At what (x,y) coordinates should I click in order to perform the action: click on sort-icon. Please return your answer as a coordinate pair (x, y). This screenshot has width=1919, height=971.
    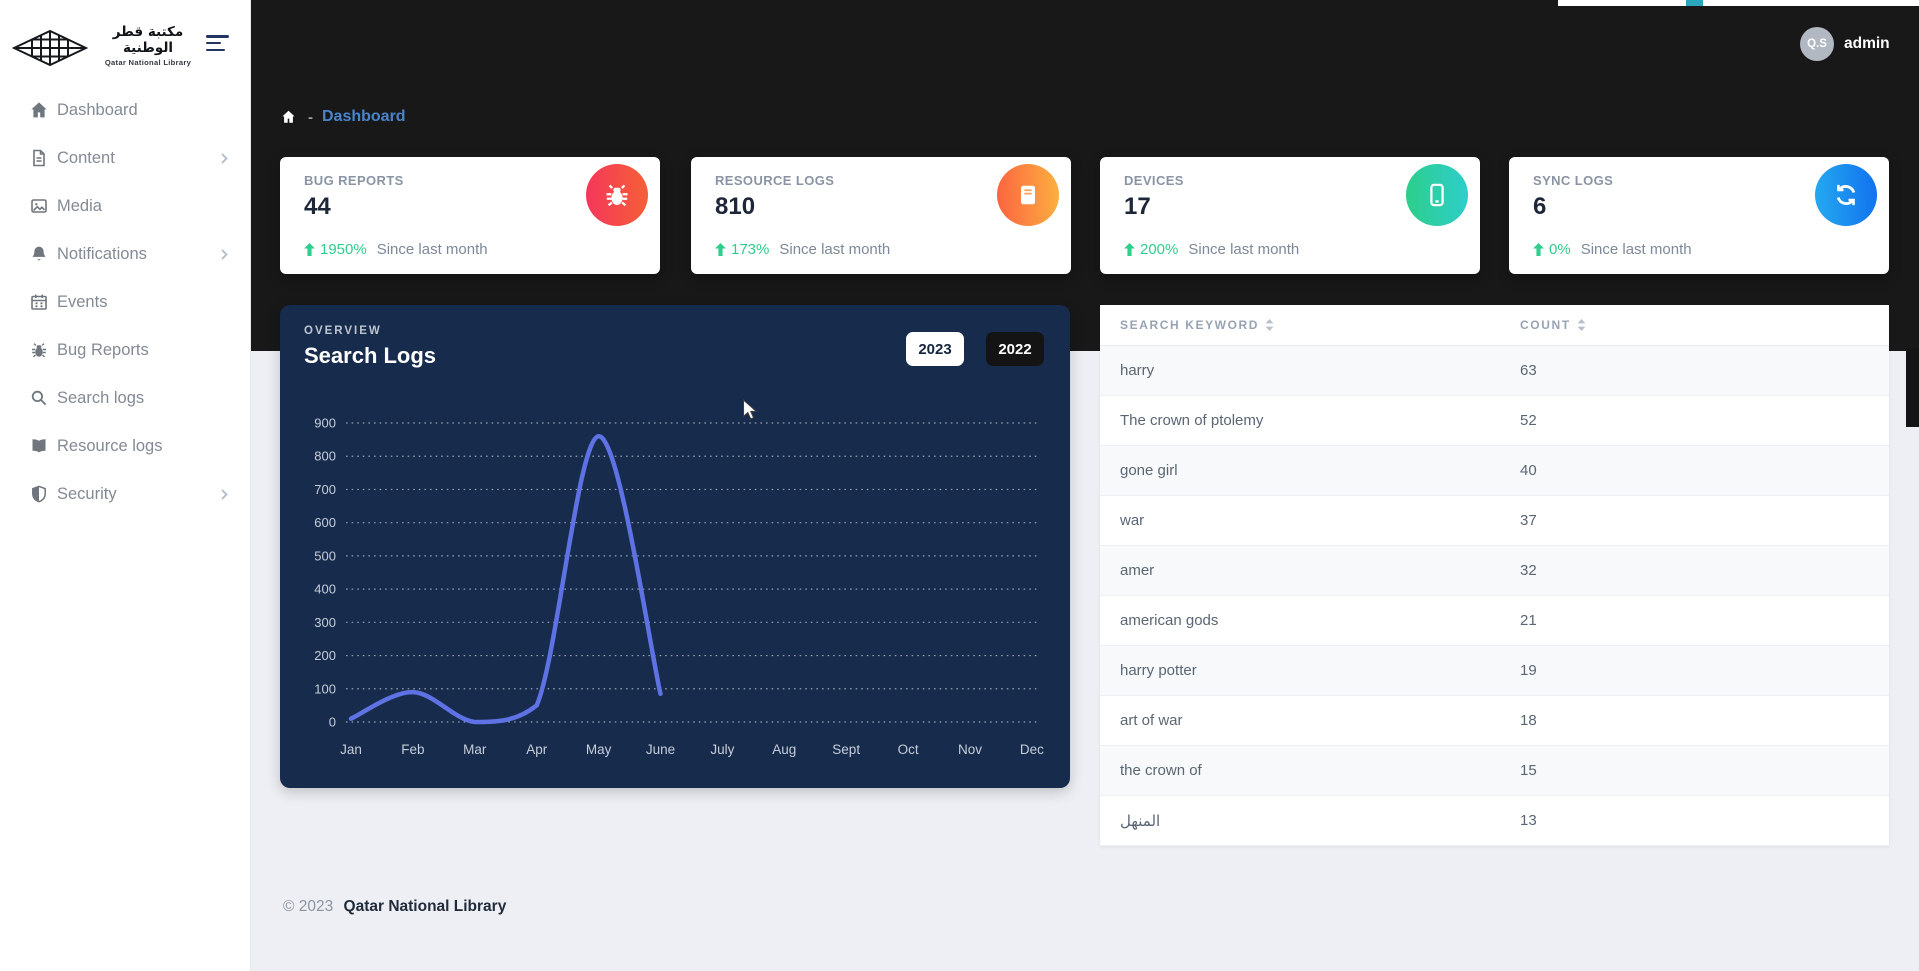
    Looking at the image, I should click on (1581, 325).